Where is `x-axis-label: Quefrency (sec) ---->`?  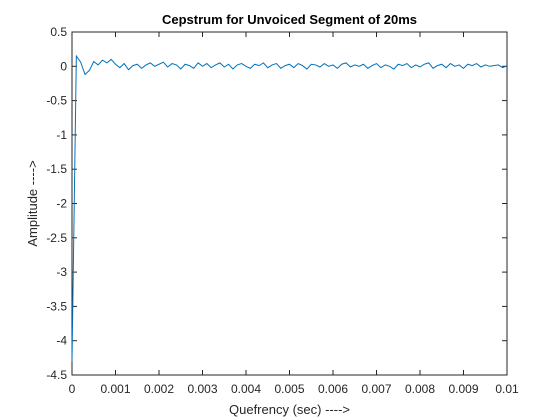
x-axis-label: Quefrency (sec) ----> is located at coordinates (289, 409).